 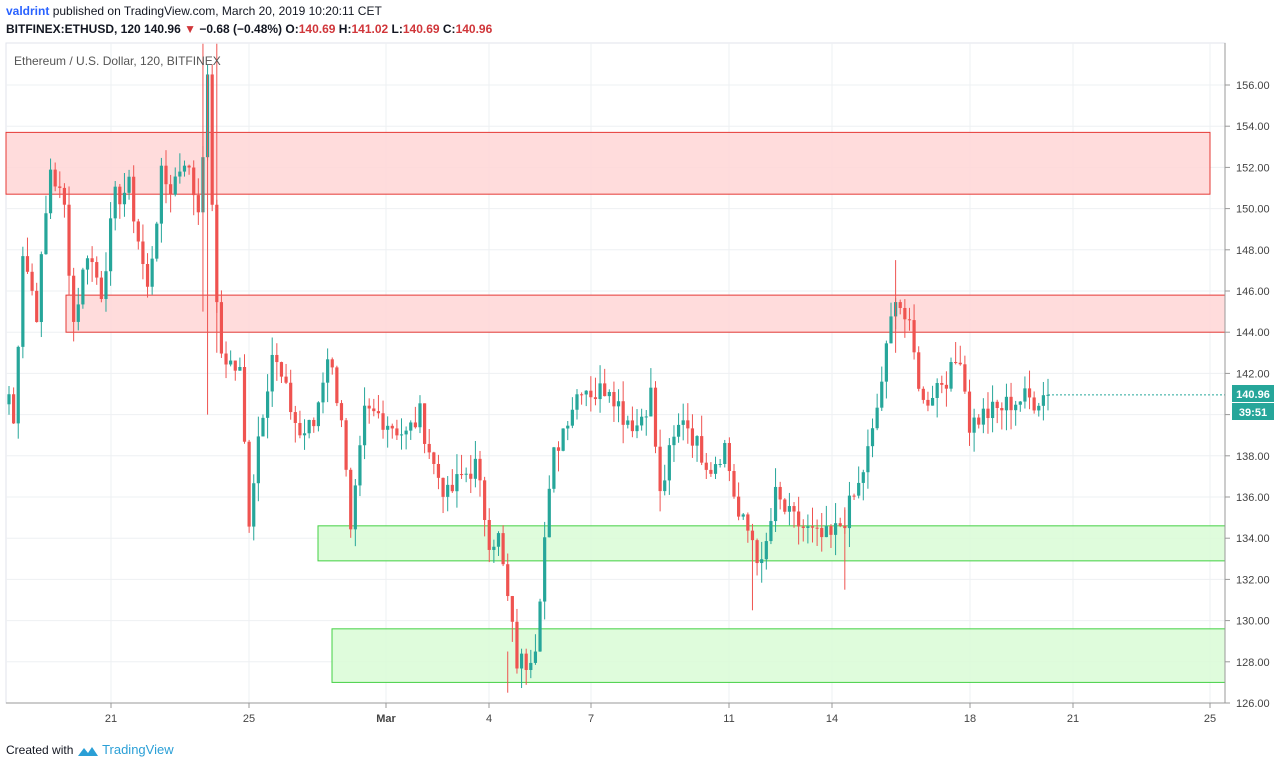 What do you see at coordinates (1253, 622) in the screenshot?
I see `y-tick-label: 130.00` at bounding box center [1253, 622].